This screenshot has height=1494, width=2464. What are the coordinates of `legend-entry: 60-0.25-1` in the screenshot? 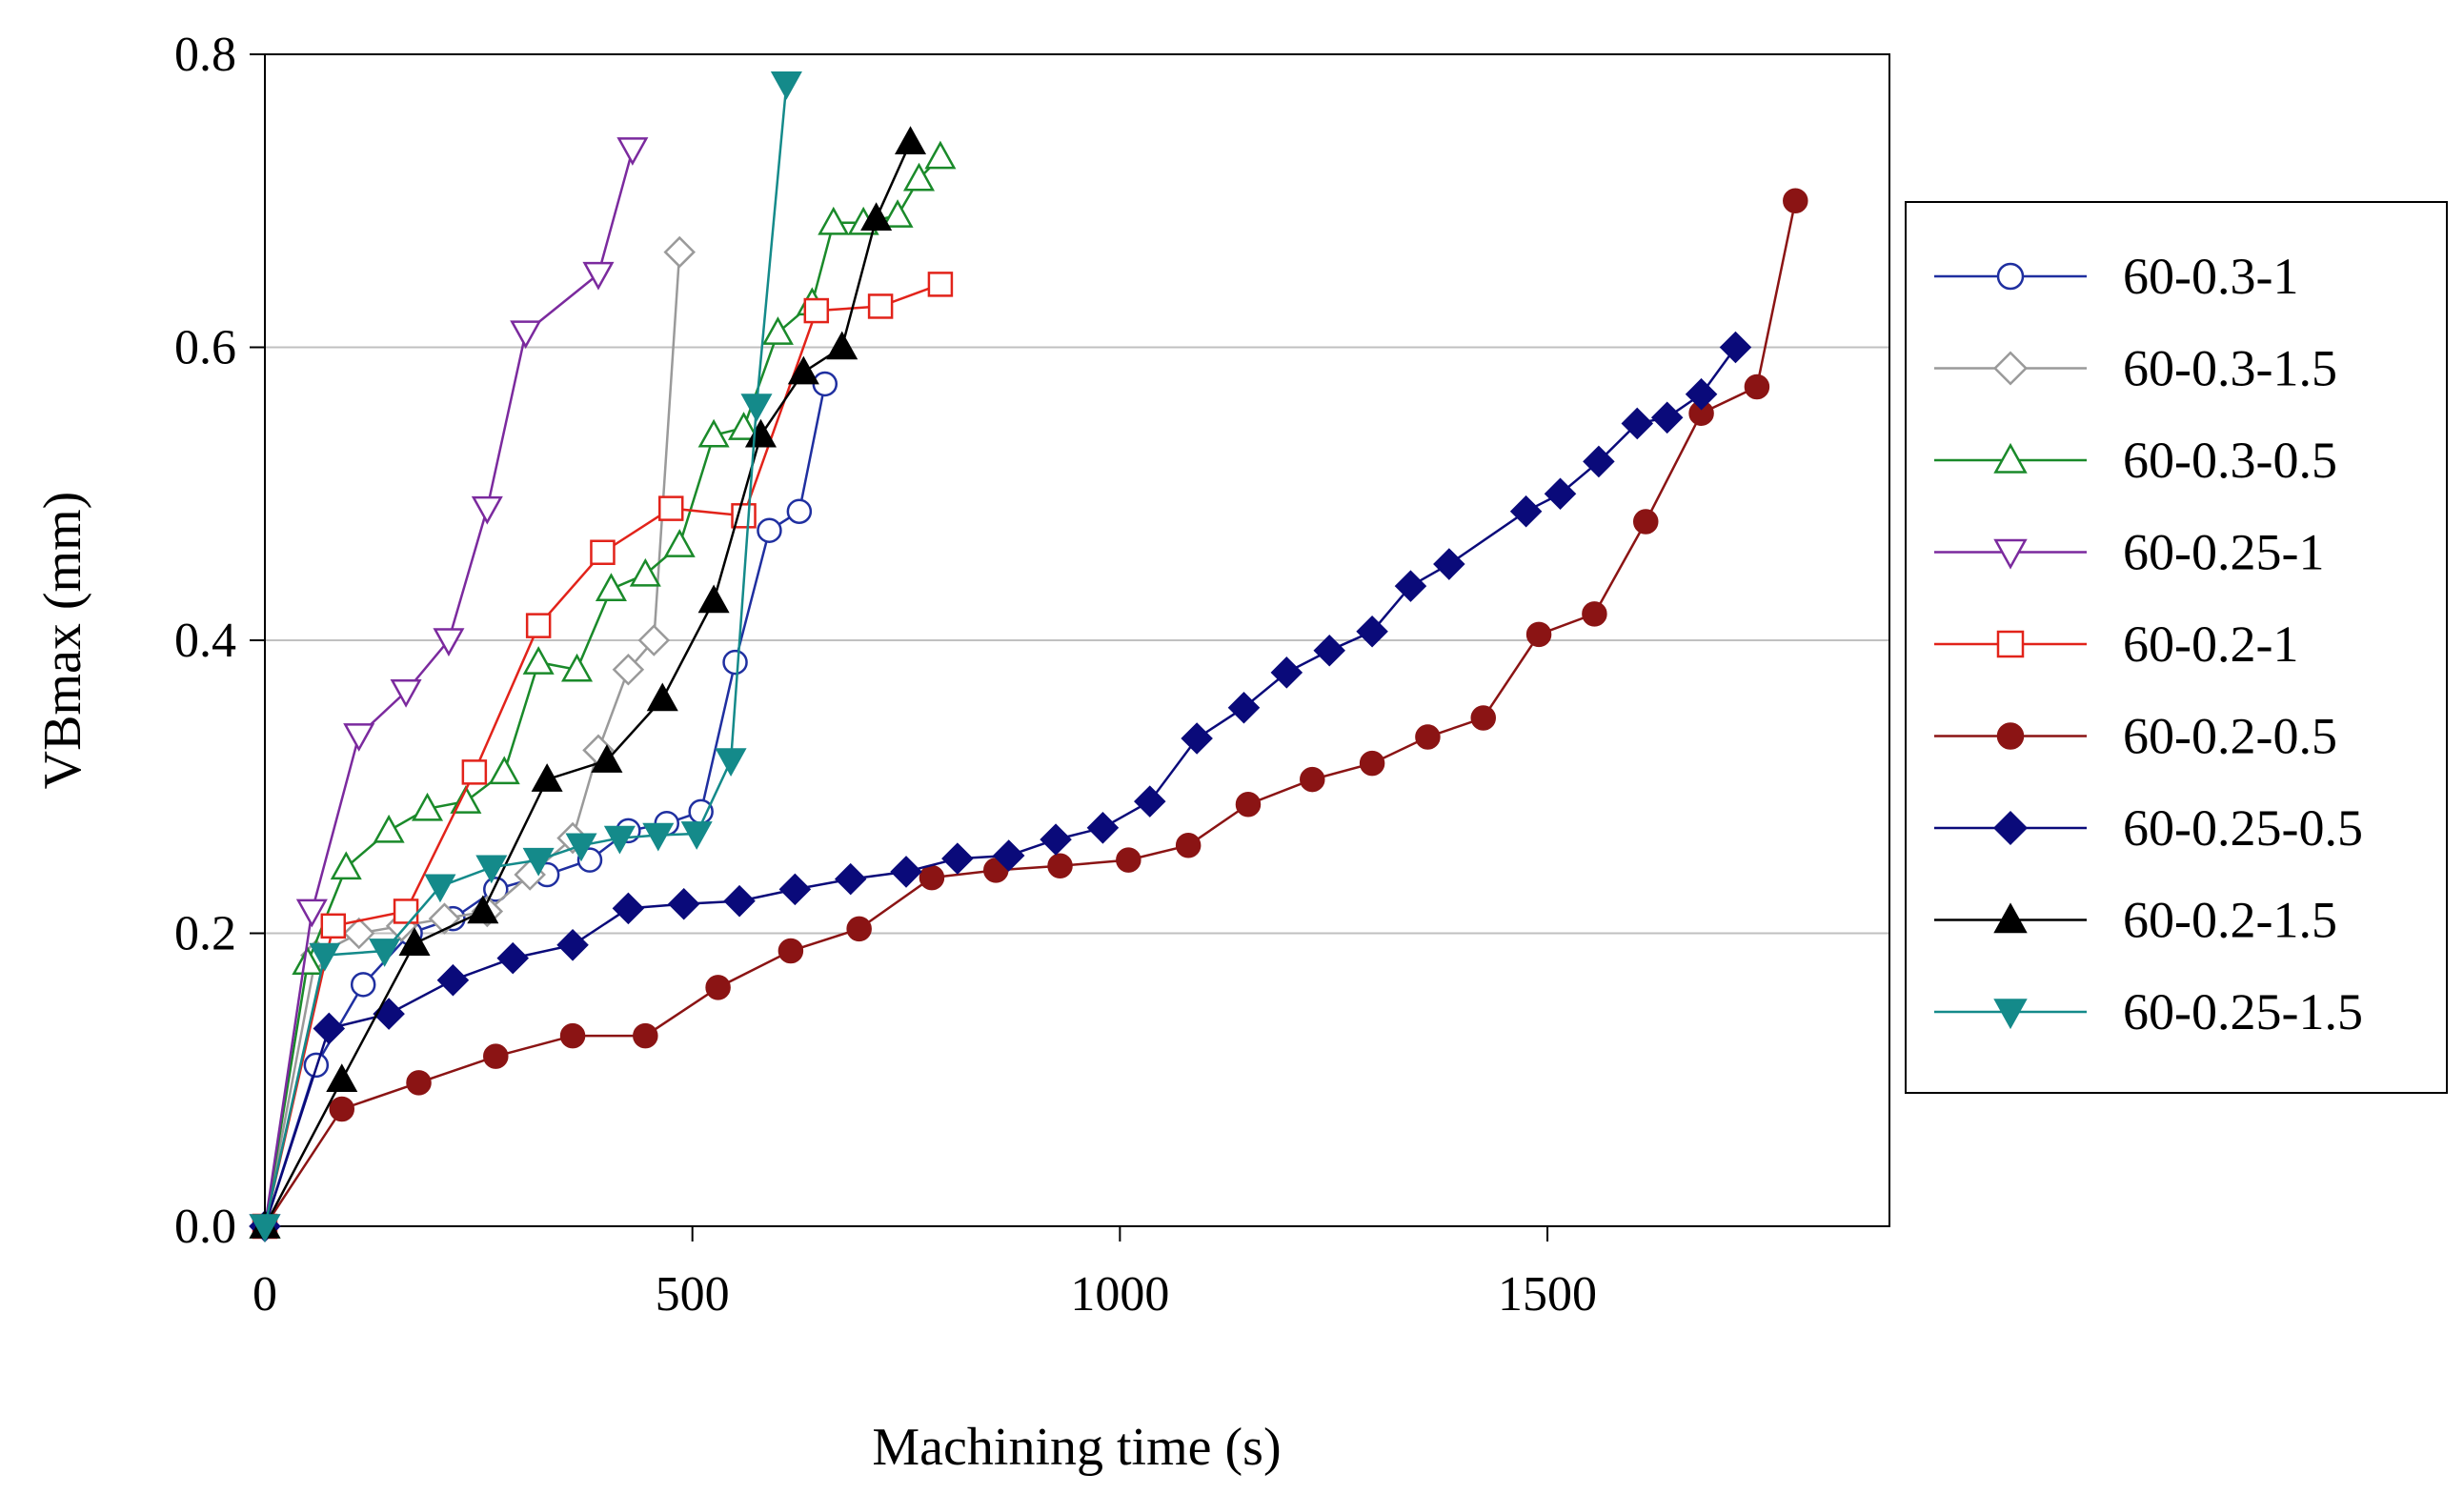 It's located at (2129, 552).